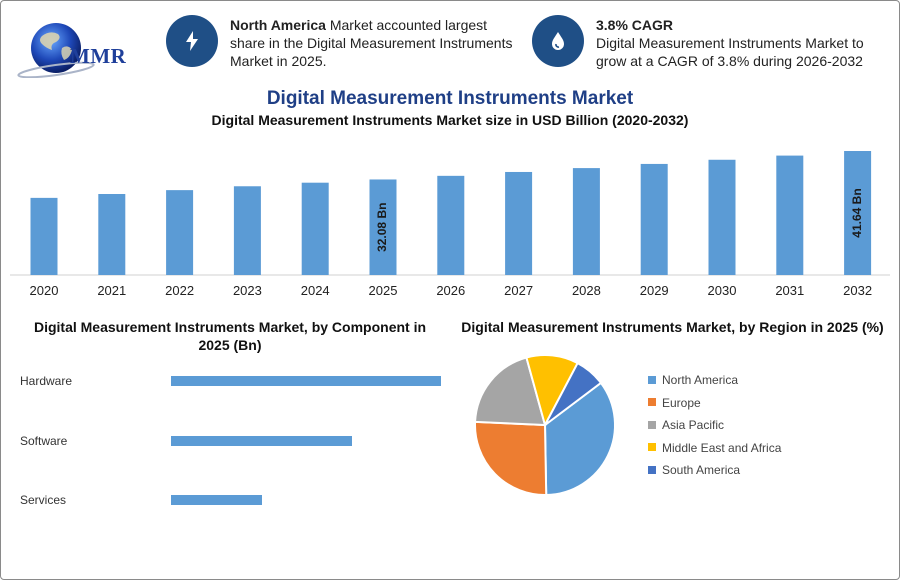  What do you see at coordinates (518, 290) in the screenshot?
I see `x-tick-label: 2027` at bounding box center [518, 290].